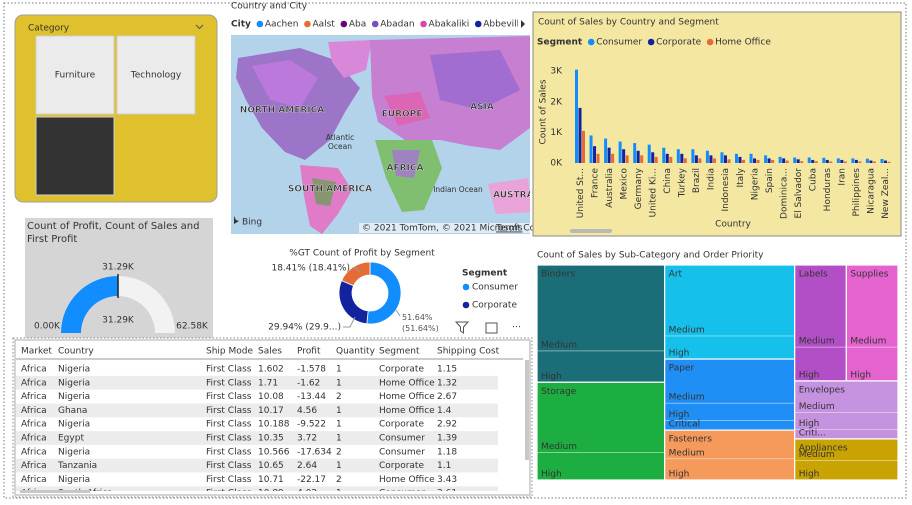 The width and height of the screenshot is (912, 505). Describe the element at coordinates (55, 491) in the screenshot. I see `table-hscrollbar` at that location.